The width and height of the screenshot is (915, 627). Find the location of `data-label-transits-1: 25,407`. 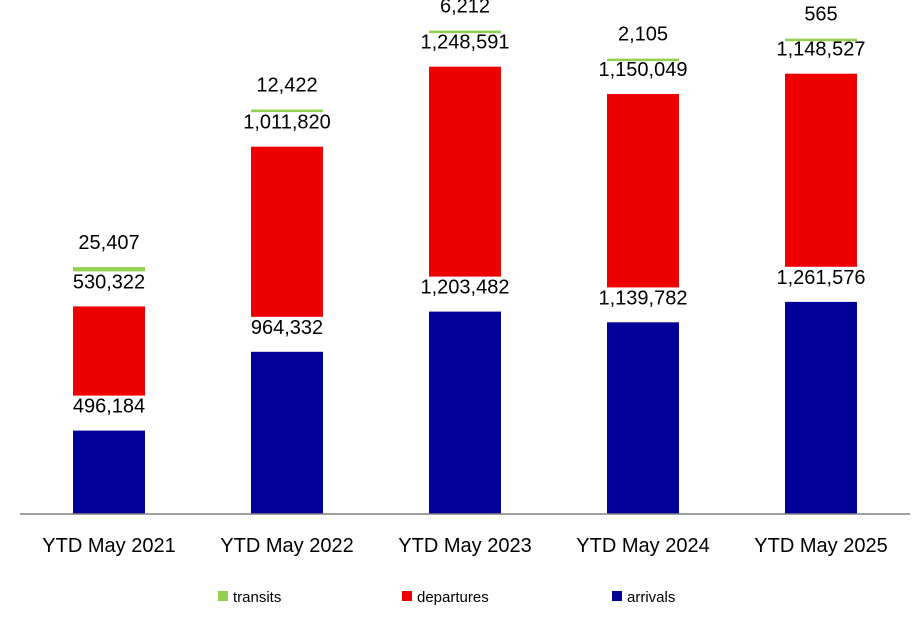

data-label-transits-1: 25,407 is located at coordinates (108, 243).